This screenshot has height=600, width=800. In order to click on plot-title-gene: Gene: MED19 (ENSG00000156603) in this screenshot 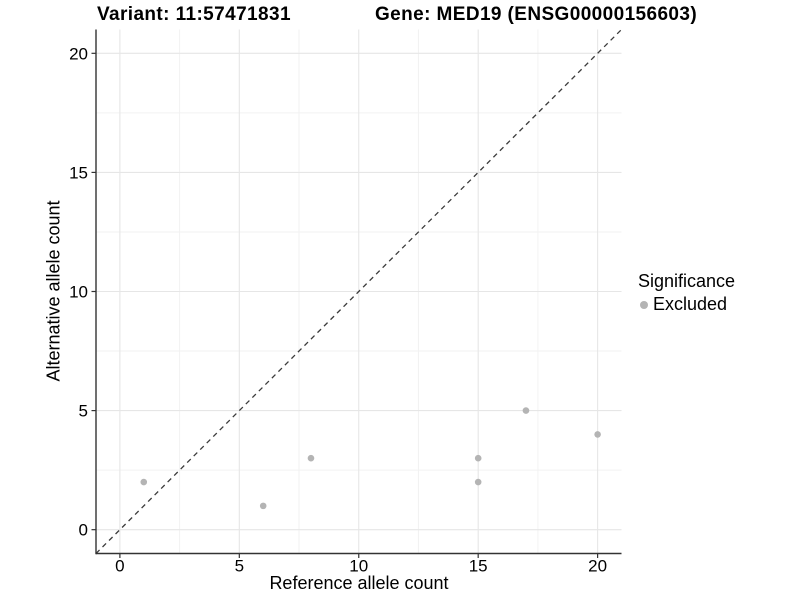, I will do `click(536, 14)`.